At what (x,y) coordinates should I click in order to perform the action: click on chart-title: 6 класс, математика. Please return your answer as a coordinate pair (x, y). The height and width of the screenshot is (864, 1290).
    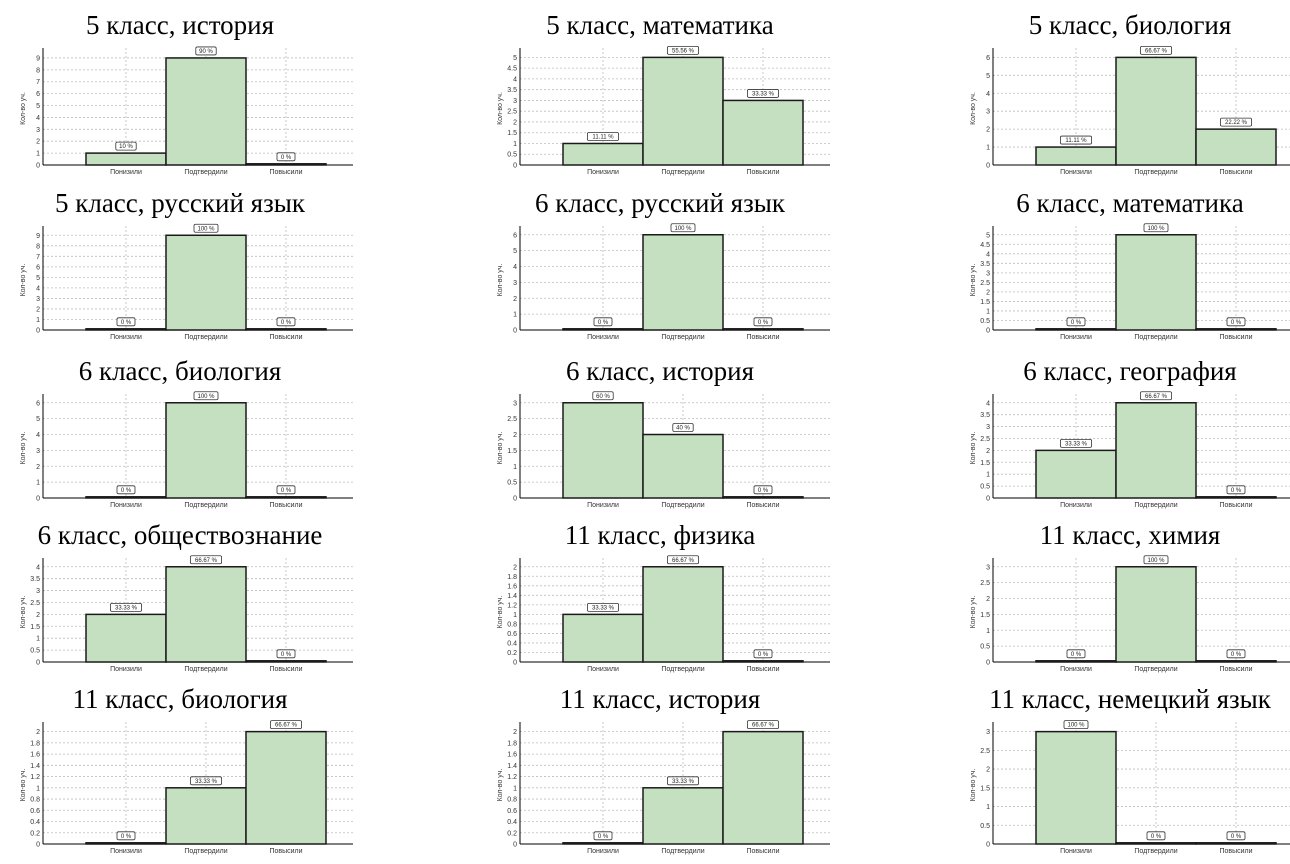
    Looking at the image, I should click on (1130, 203).